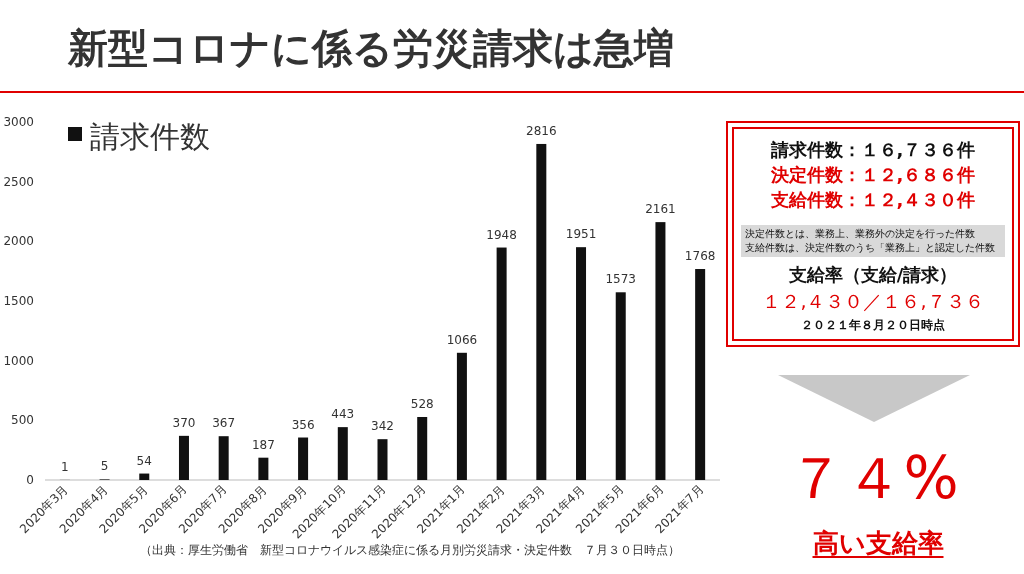 This screenshot has height=574, width=1024. I want to click on y-tick-label: 500, so click(22, 420).